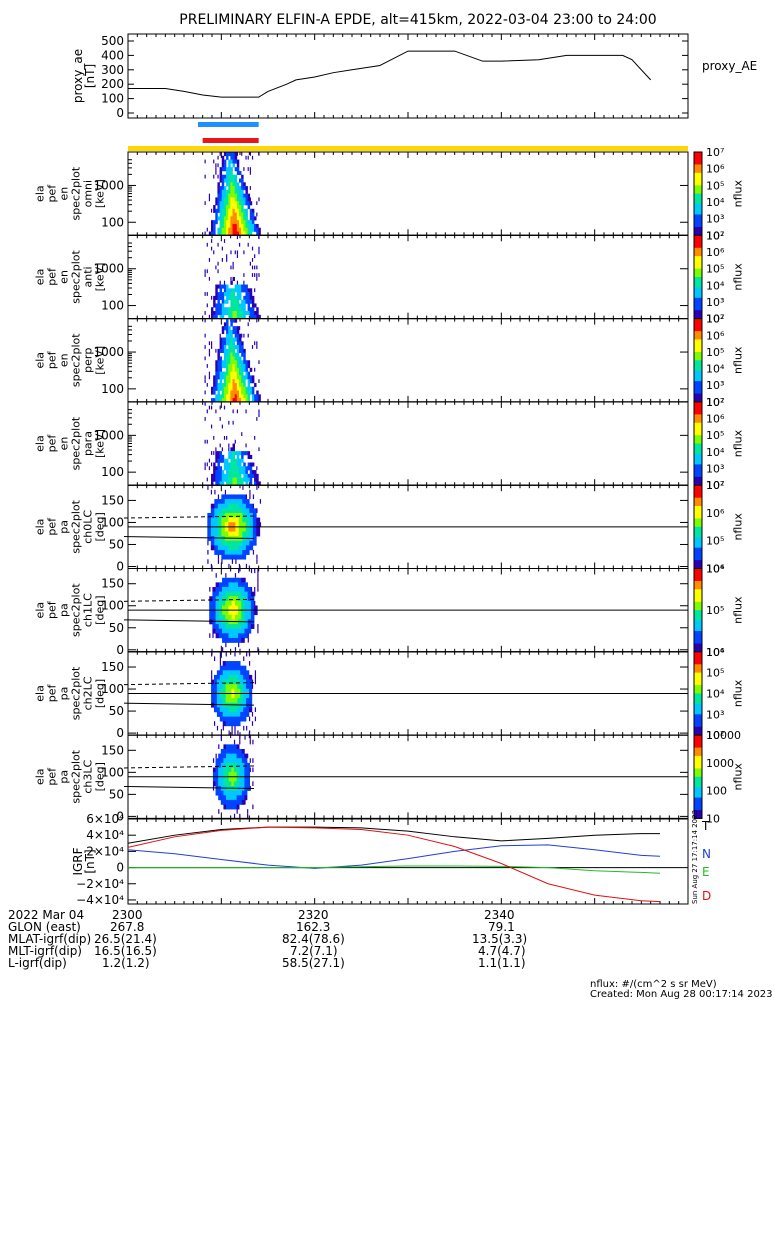  What do you see at coordinates (698, 415) in the screenshot?
I see `energy-spec-4-colorbar-cell` at bounding box center [698, 415].